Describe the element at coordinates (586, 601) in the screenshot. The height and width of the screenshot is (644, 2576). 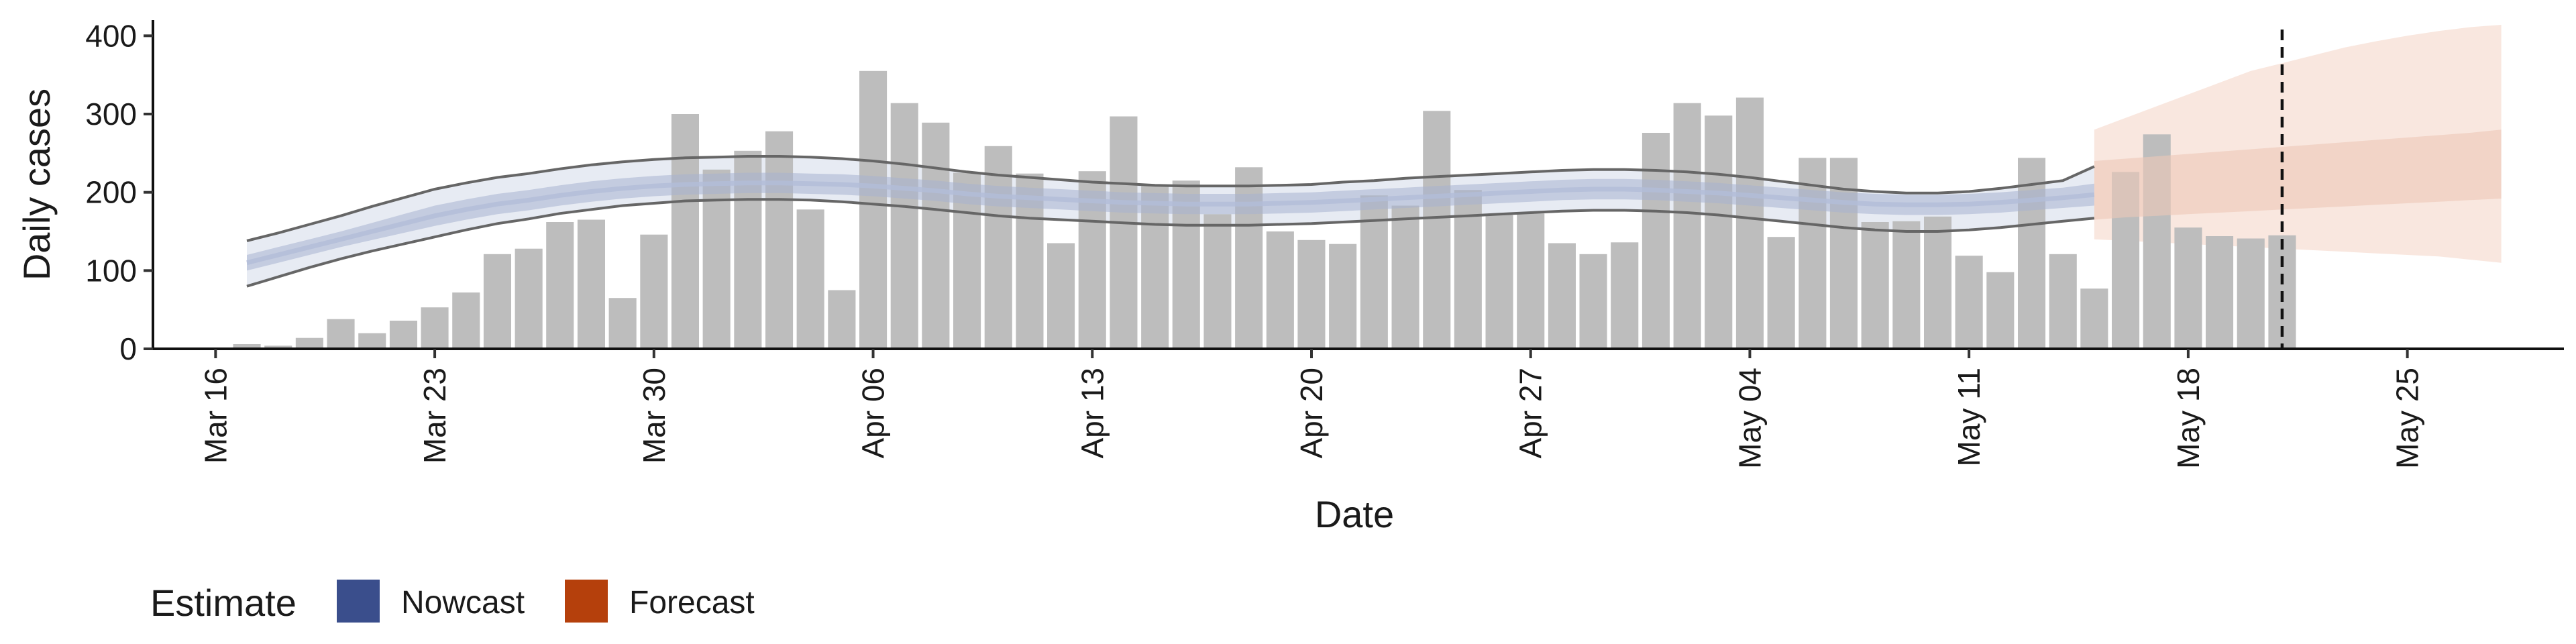
I see `legend-swatch-forecast` at that location.